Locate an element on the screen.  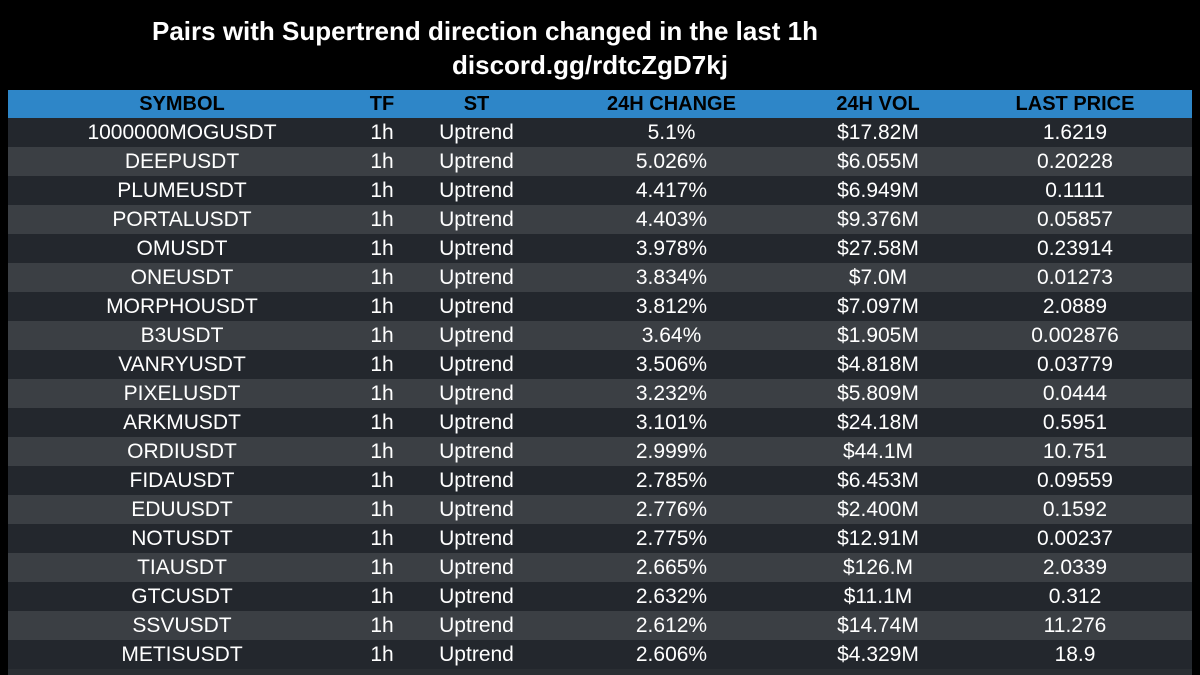
cell-24h-vol: $7.0M is located at coordinates (878, 277).